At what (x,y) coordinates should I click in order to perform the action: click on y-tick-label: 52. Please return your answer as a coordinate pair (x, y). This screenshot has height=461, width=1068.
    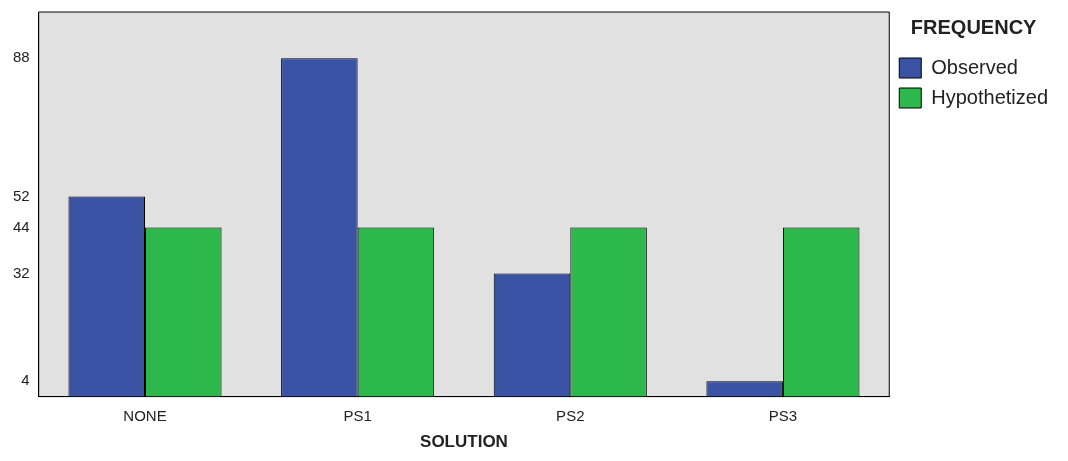
    Looking at the image, I should click on (21, 195).